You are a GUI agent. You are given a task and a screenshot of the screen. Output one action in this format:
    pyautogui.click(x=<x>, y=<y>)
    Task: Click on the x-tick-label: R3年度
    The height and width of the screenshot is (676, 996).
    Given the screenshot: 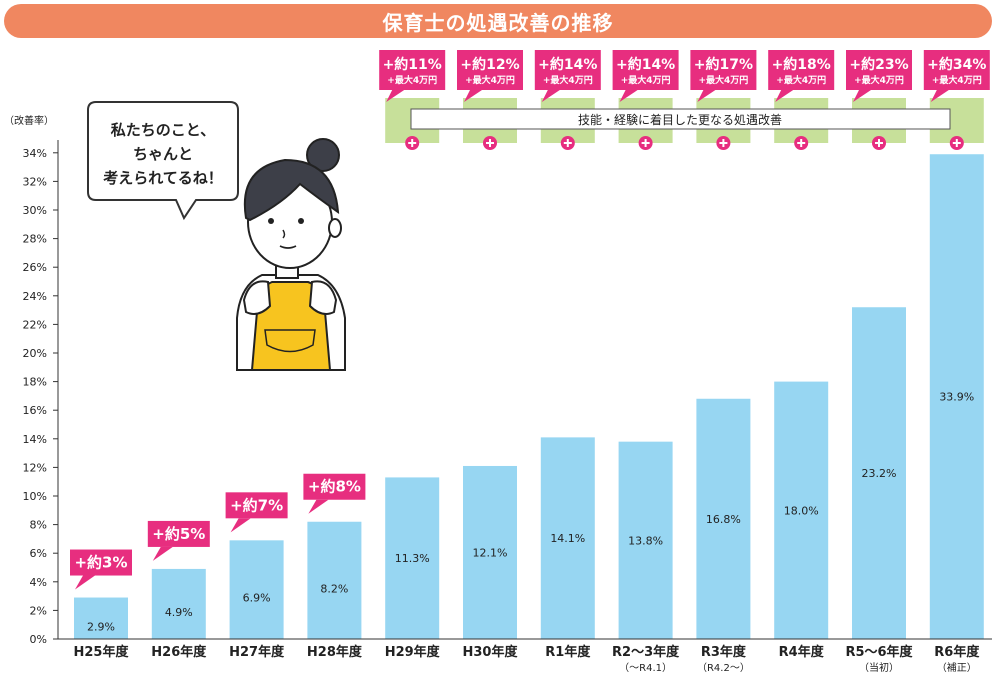 What is the action you would take?
    pyautogui.click(x=724, y=652)
    